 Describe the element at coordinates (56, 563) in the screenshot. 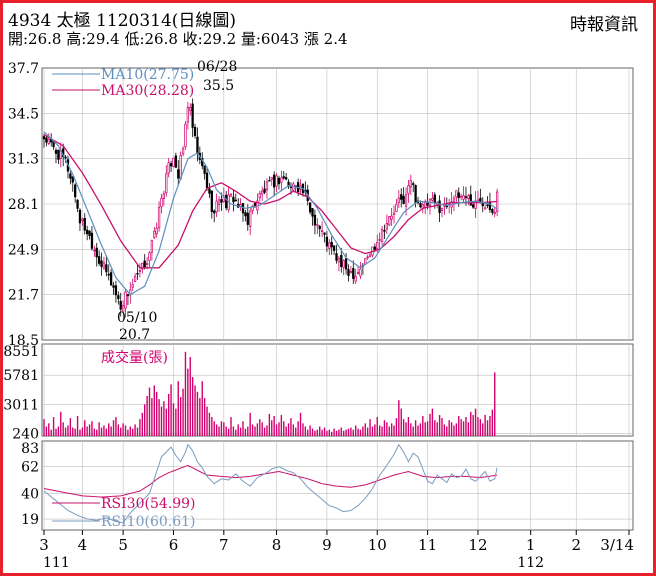

I see `year-label: 111` at that location.